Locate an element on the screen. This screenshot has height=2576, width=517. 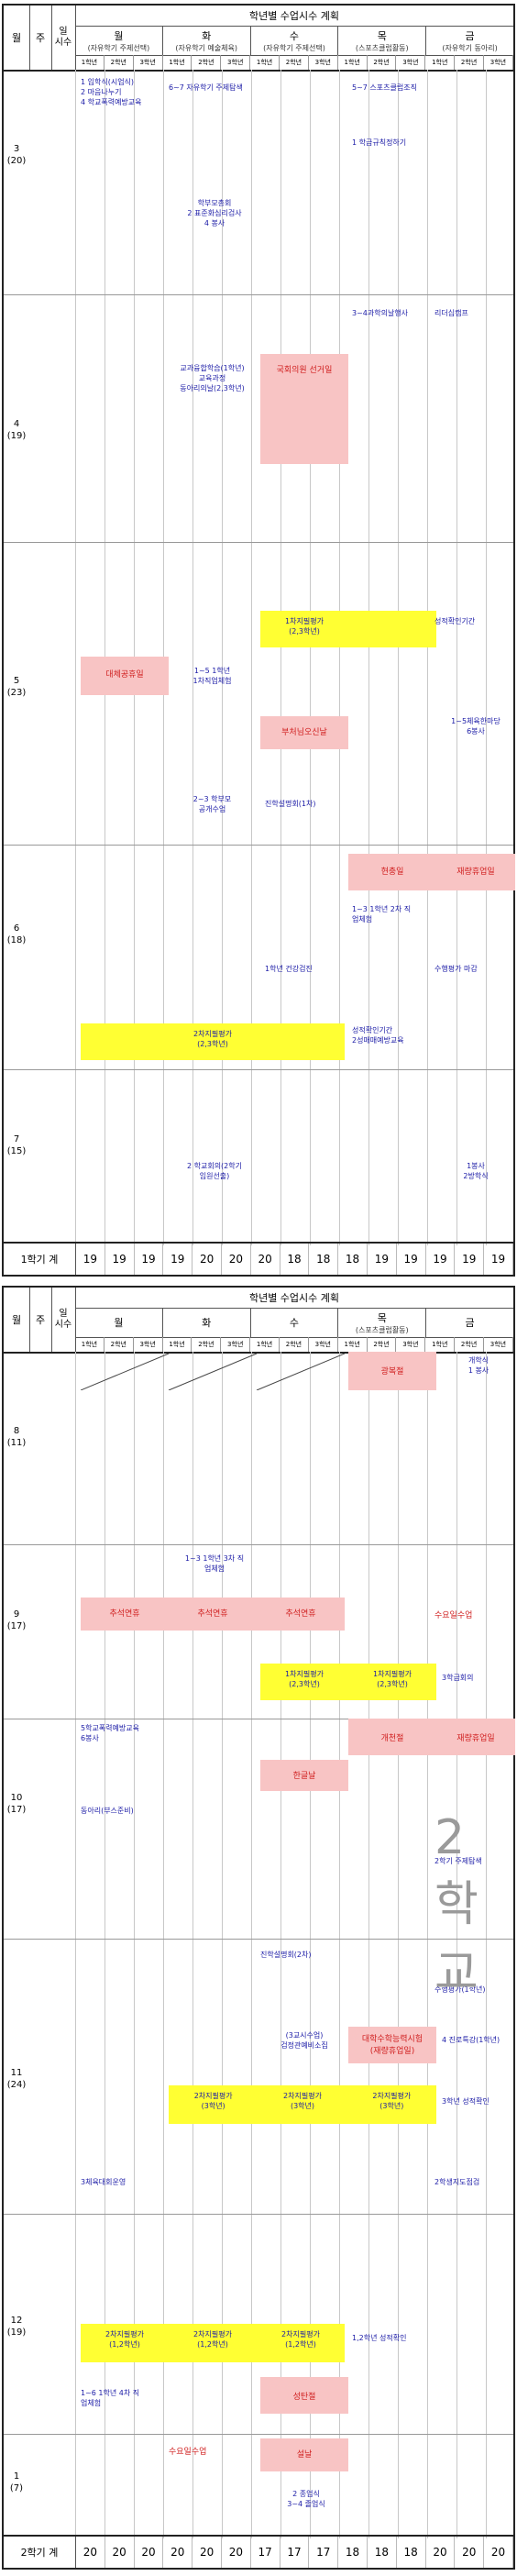
highlight-election: 국회의원 선거일 is located at coordinates (304, 409).